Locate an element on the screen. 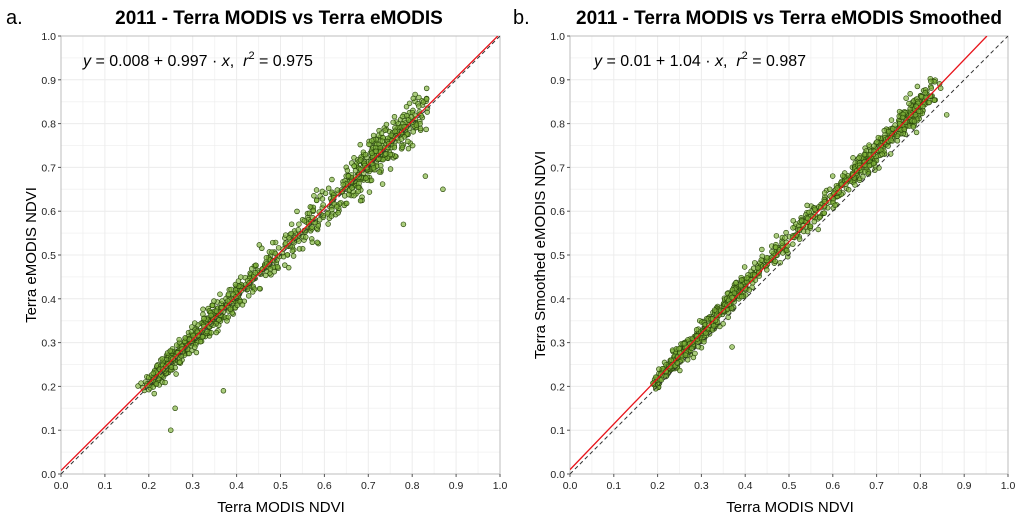 The width and height of the screenshot is (1024, 518). panel-b-outlier-point is located at coordinates (732, 347).